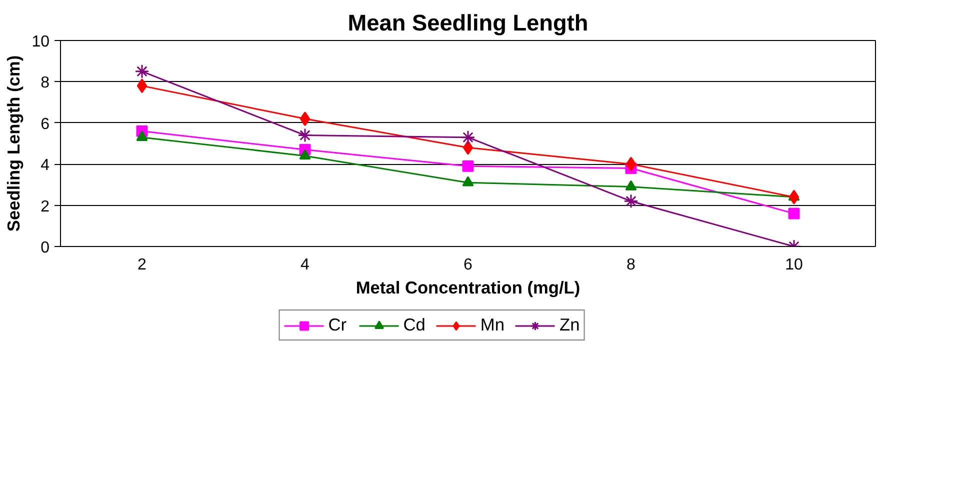 The width and height of the screenshot is (961, 477). What do you see at coordinates (45, 124) in the screenshot?
I see `y-tick-label: 6` at bounding box center [45, 124].